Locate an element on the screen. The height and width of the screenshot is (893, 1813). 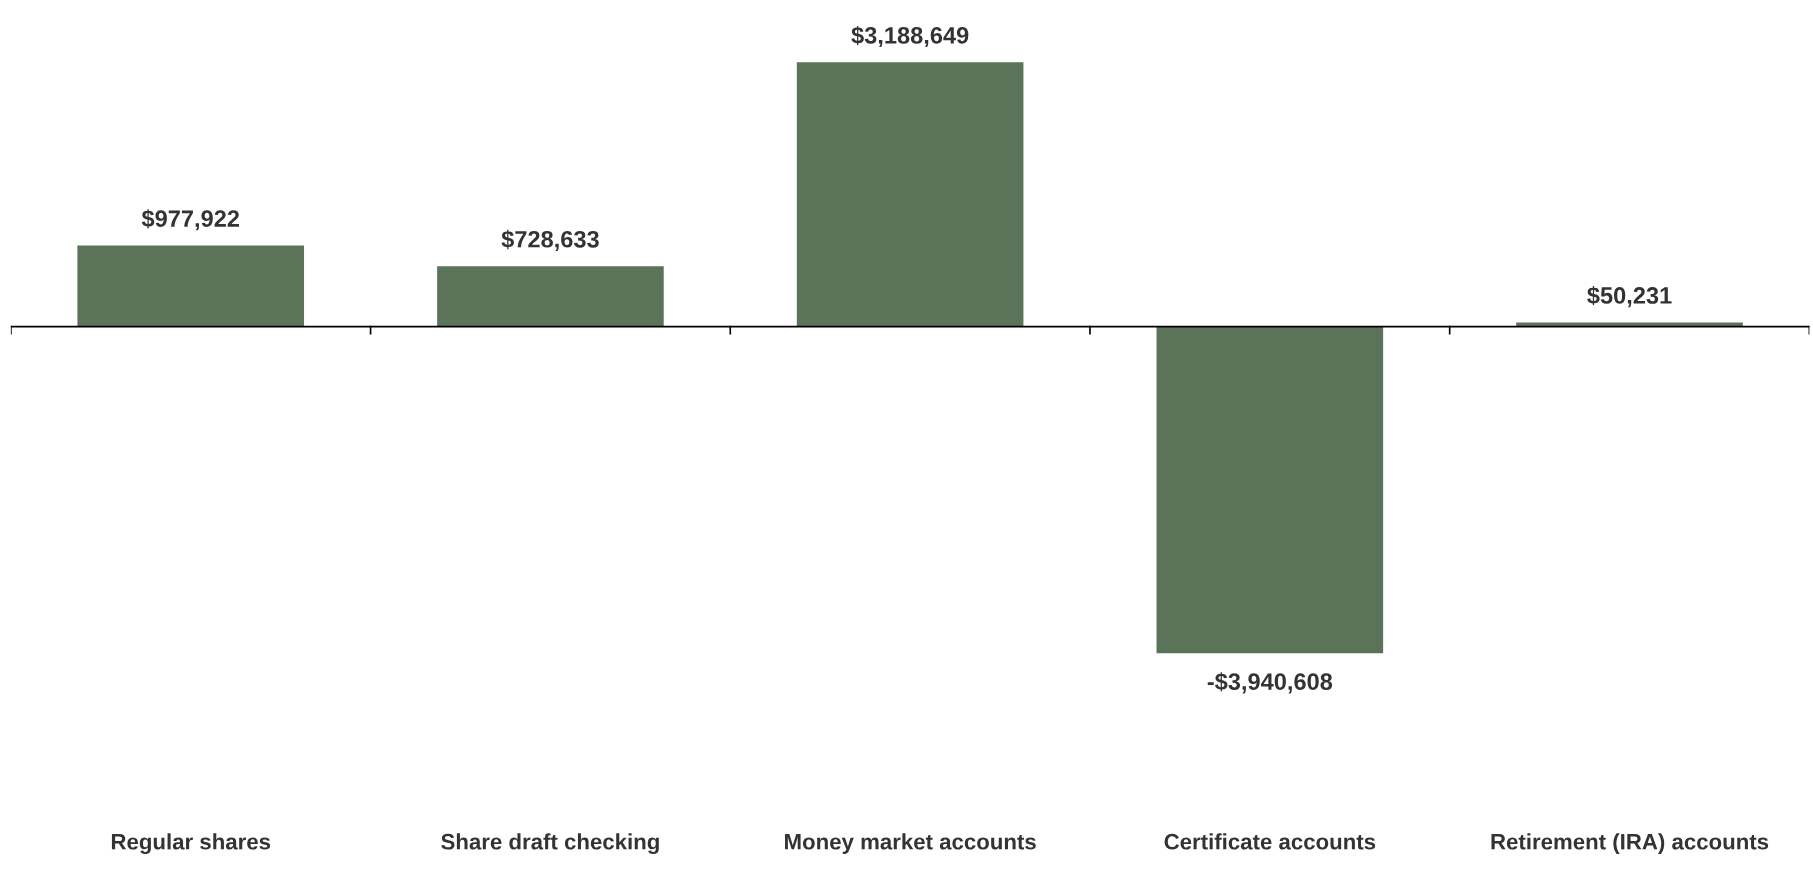
data-label: -$3,940,608 is located at coordinates (1270, 683).